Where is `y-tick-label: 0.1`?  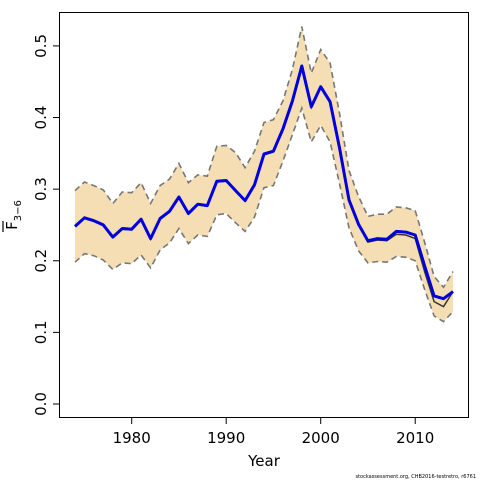
y-tick-label: 0.1 is located at coordinates (41, 332).